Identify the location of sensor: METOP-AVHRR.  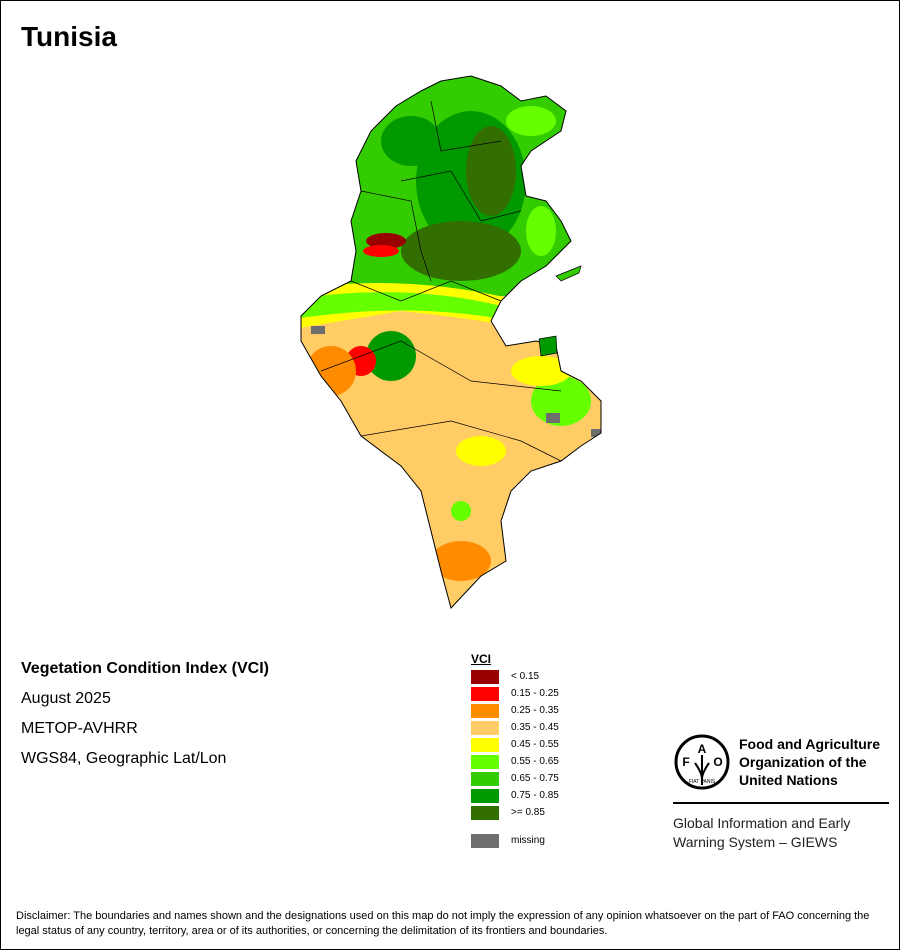
(79, 728).